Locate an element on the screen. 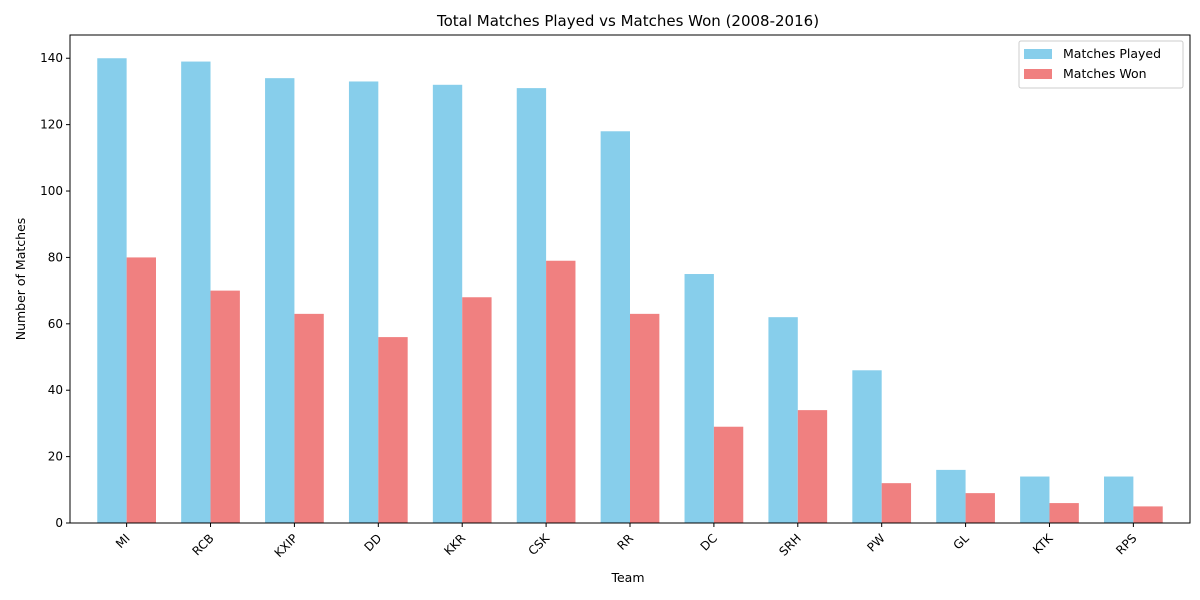  x-tick-label: DD is located at coordinates (372, 542).